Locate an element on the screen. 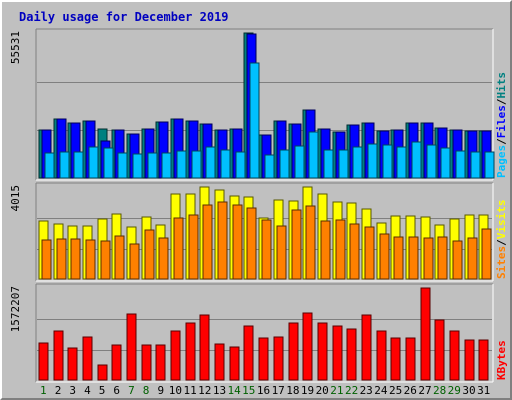  day-label-10: 10 is located at coordinates (175, 390).